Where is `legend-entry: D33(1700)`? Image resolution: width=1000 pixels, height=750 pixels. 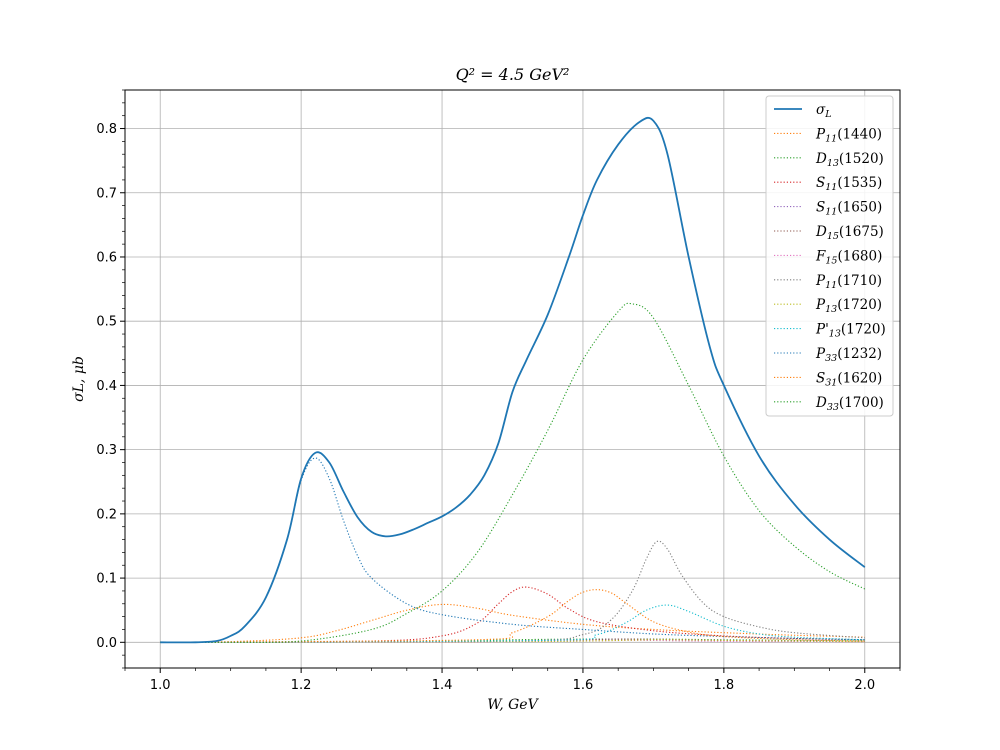 legend-entry: D33(1700) is located at coordinates (849, 404).